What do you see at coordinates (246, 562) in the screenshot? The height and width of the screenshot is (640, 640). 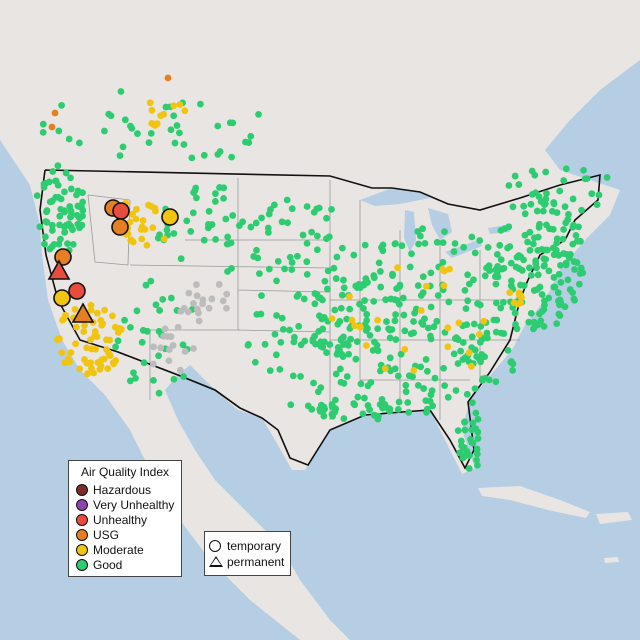 I see `legend-item-permanent: permanent` at bounding box center [246, 562].